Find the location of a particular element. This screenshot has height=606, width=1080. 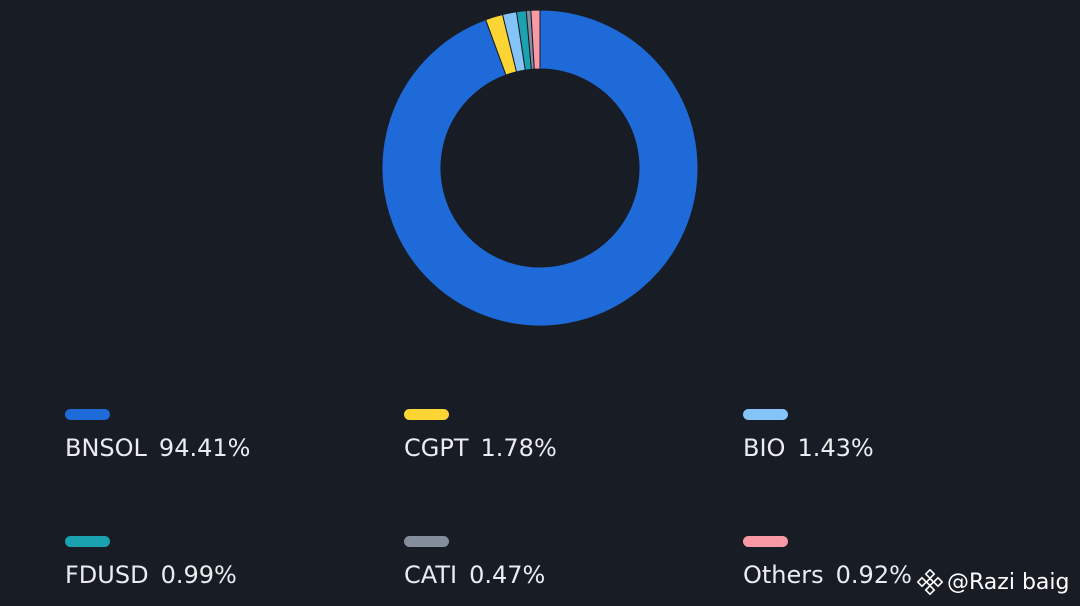

legend-item-bnsol: BNSOL 94.41% is located at coordinates (215, 439).